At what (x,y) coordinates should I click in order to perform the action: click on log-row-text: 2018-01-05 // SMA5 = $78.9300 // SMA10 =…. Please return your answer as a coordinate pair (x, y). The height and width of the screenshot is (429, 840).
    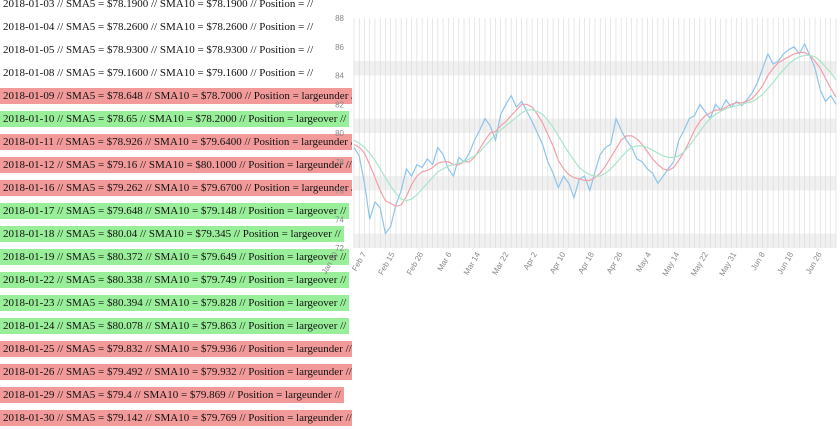
    Looking at the image, I should click on (158, 49).